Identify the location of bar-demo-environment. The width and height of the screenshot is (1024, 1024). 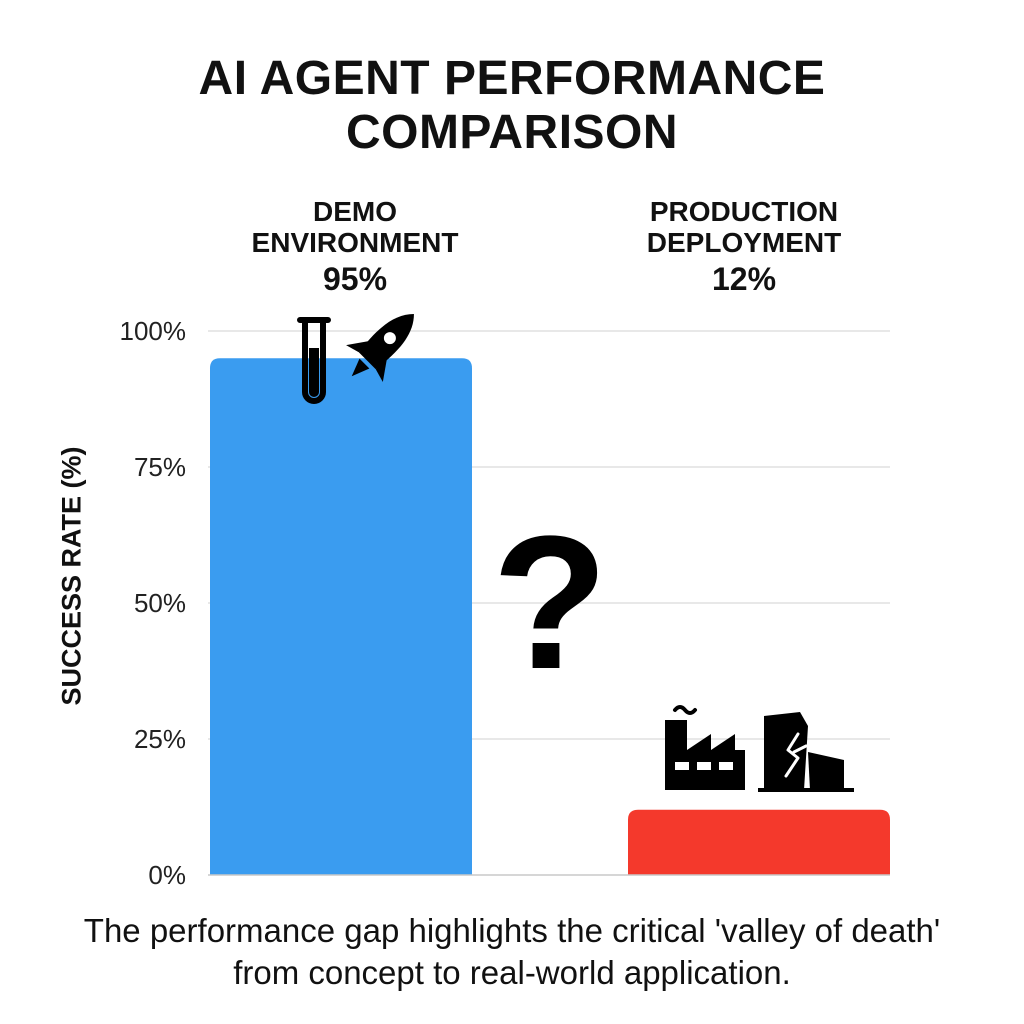
(341, 616).